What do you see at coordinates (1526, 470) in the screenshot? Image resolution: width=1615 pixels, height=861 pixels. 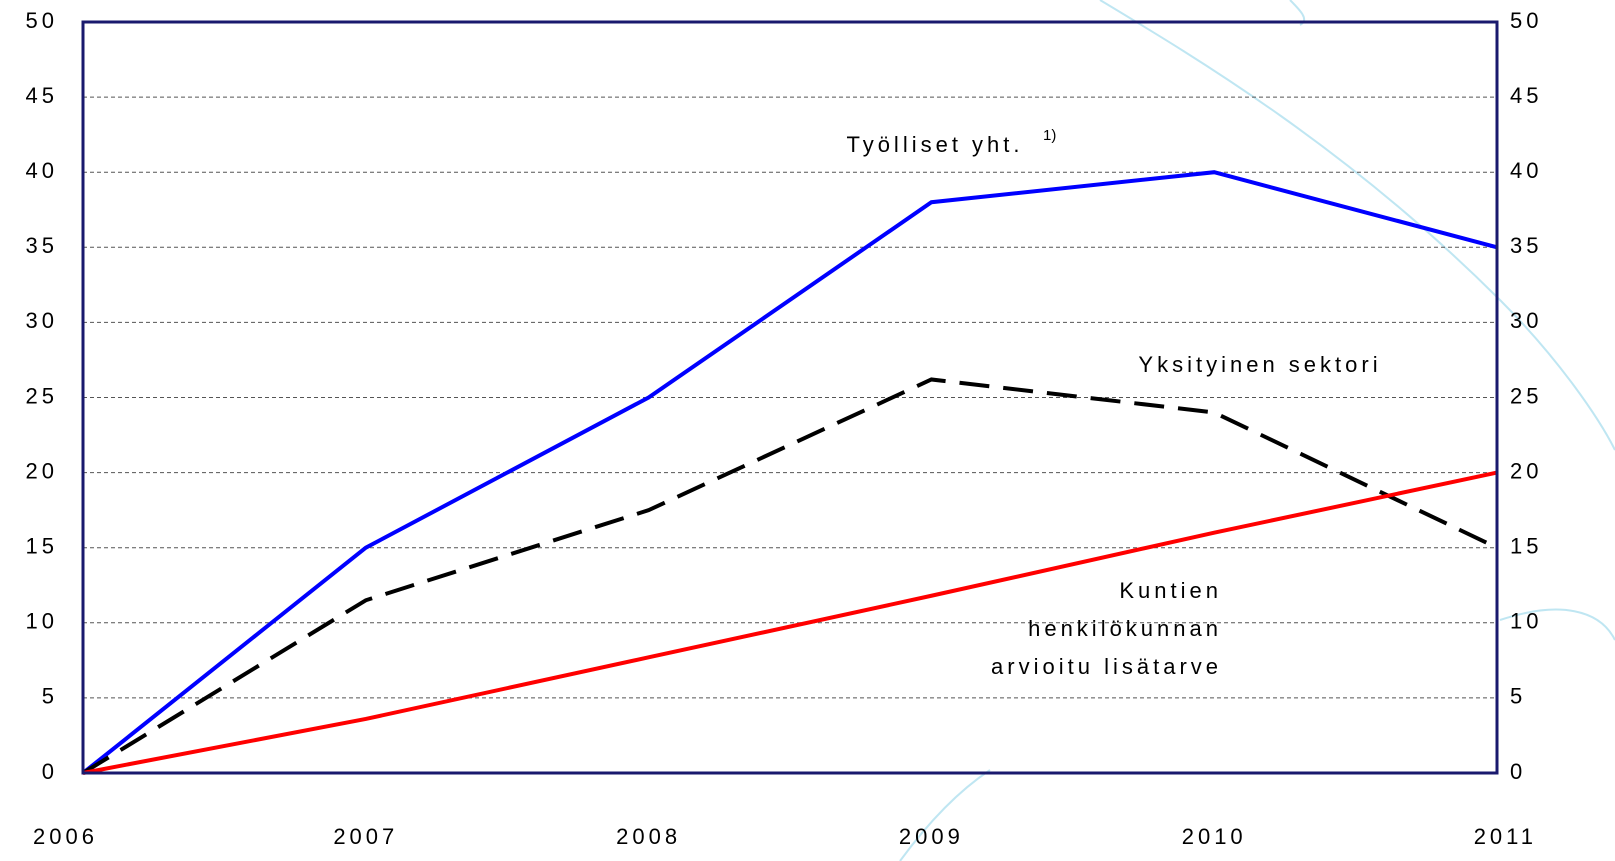 I see `y2-tick-label: 20` at bounding box center [1526, 470].